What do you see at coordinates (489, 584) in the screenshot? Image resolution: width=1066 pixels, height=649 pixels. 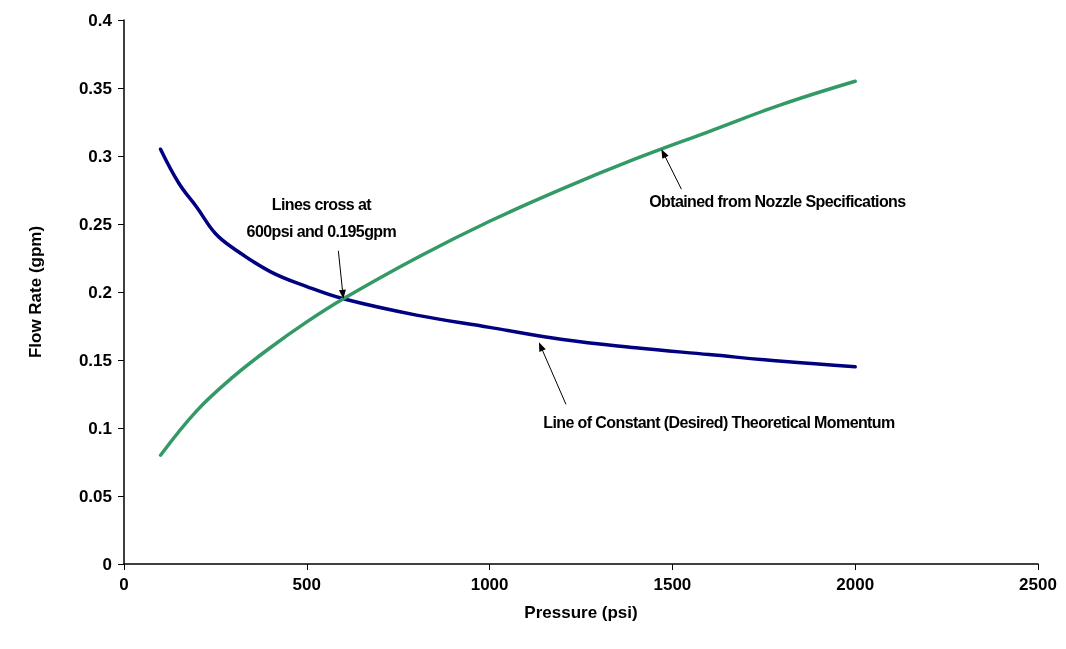 I see `x-tick-label: 1000` at bounding box center [489, 584].